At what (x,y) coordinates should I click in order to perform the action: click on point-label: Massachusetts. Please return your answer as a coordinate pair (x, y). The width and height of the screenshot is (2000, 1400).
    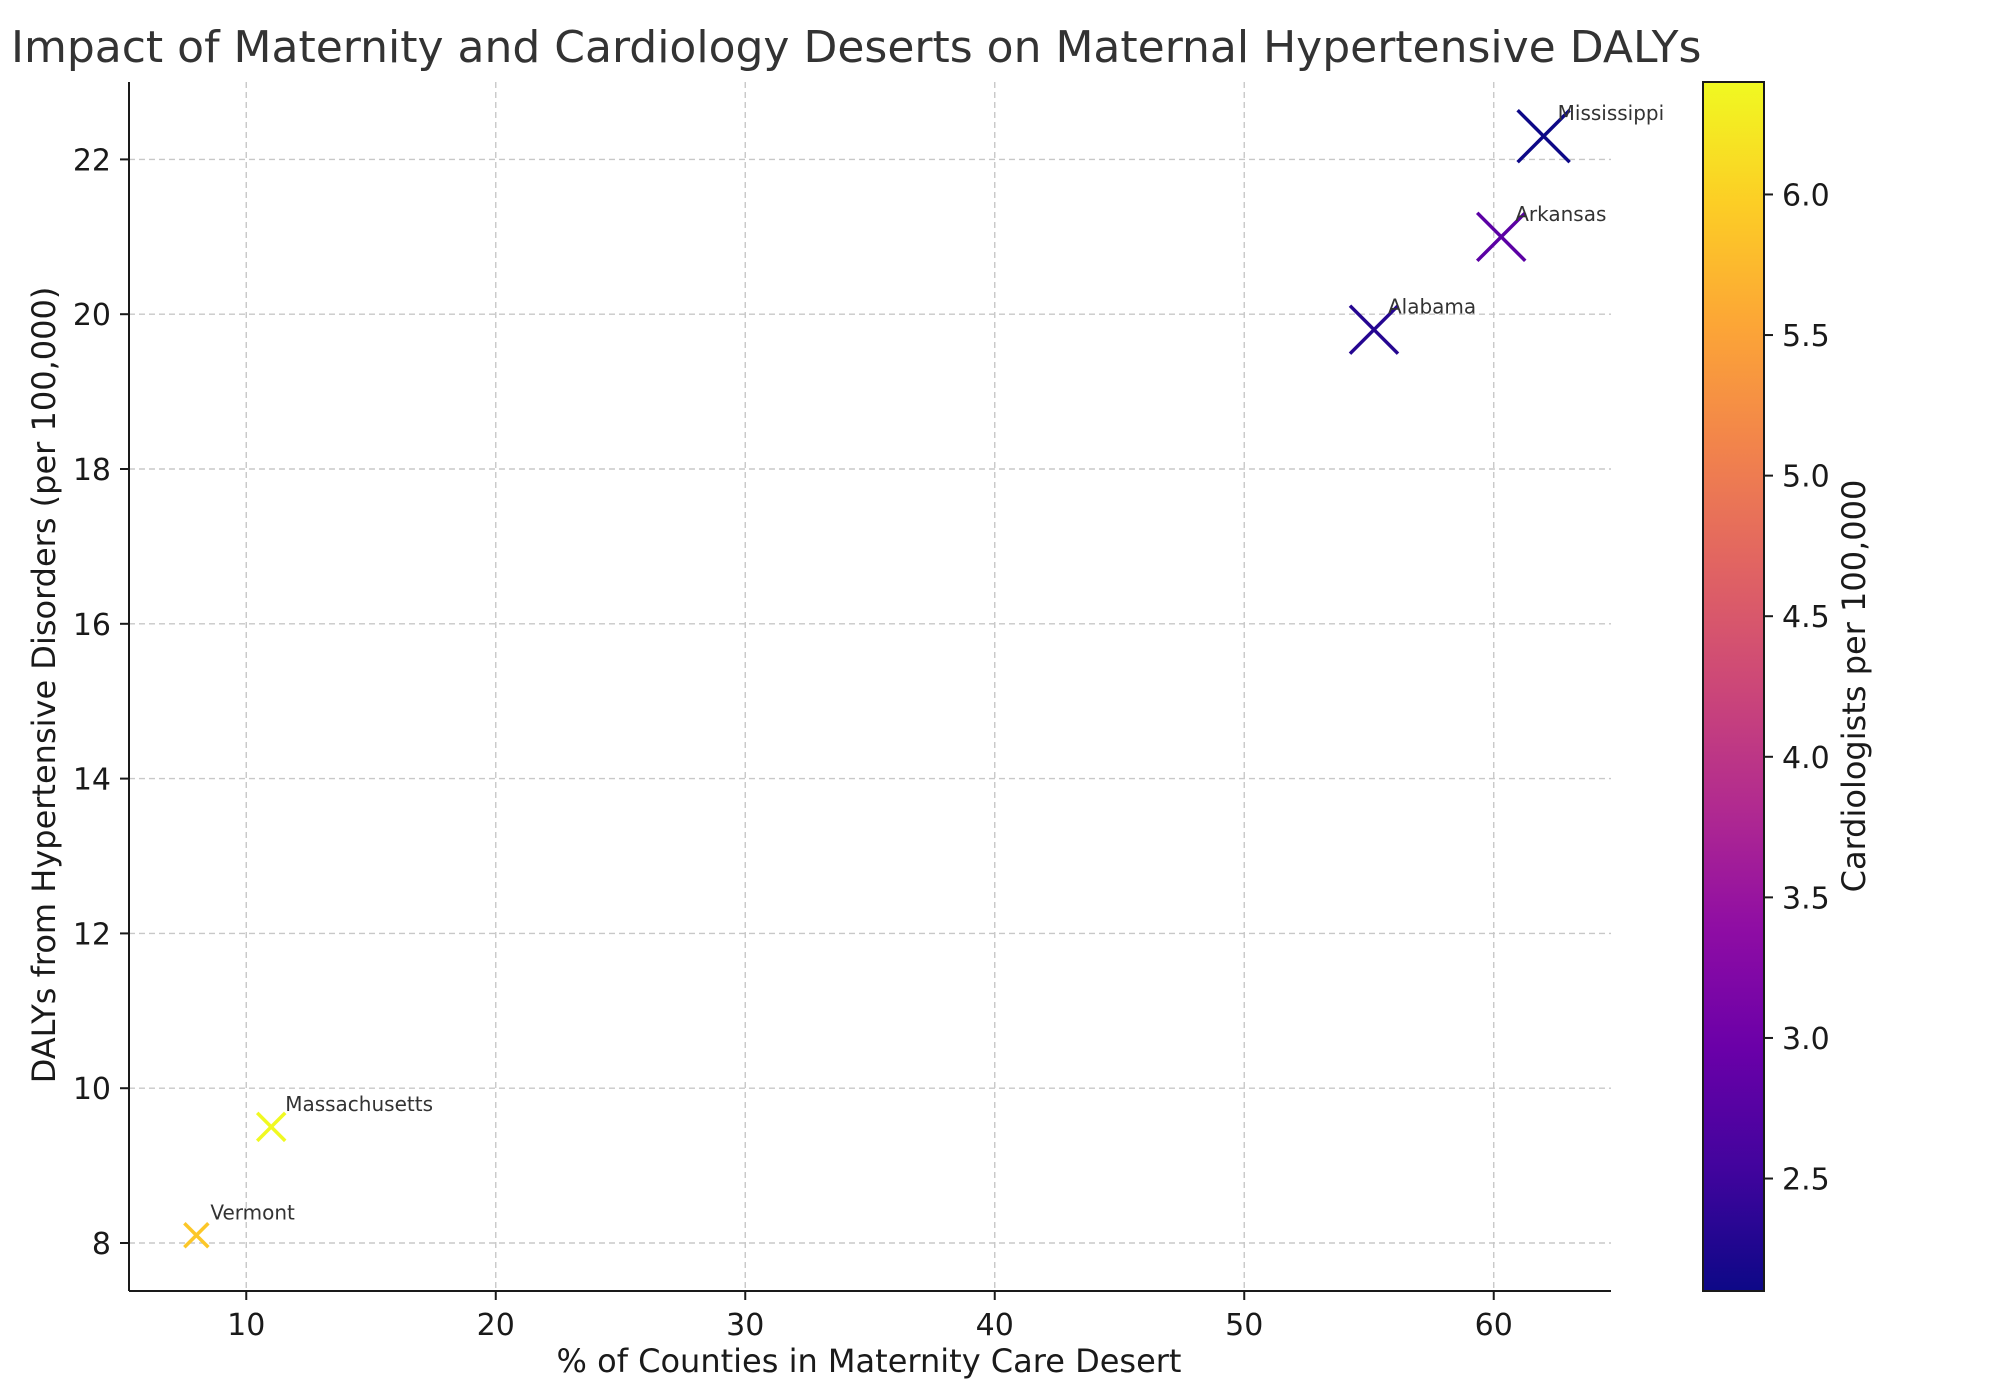
    Looking at the image, I should click on (359, 1104).